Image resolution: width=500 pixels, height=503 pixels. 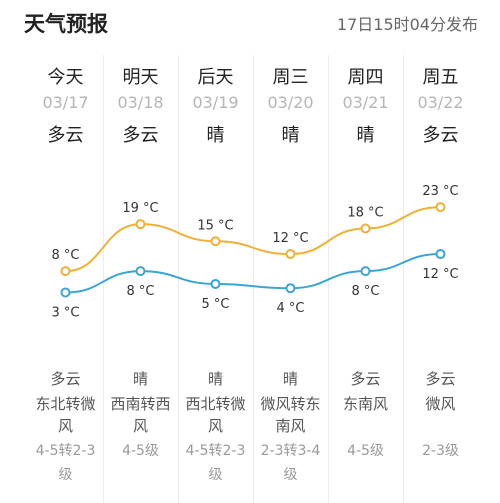 What do you see at coordinates (291, 308) in the screenshot?
I see `low-temp-label: 4 °C` at bounding box center [291, 308].